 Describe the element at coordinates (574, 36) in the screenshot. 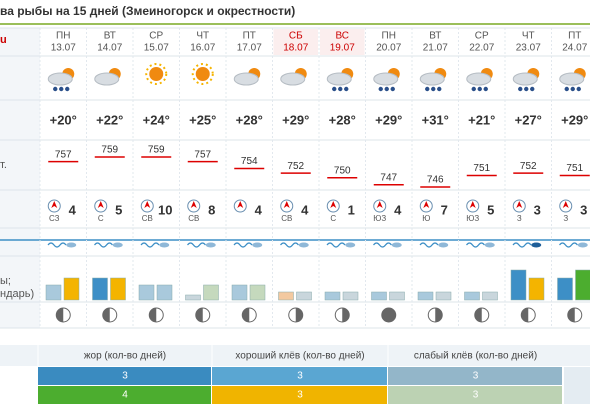

I see `day-name: ПТ` at that location.